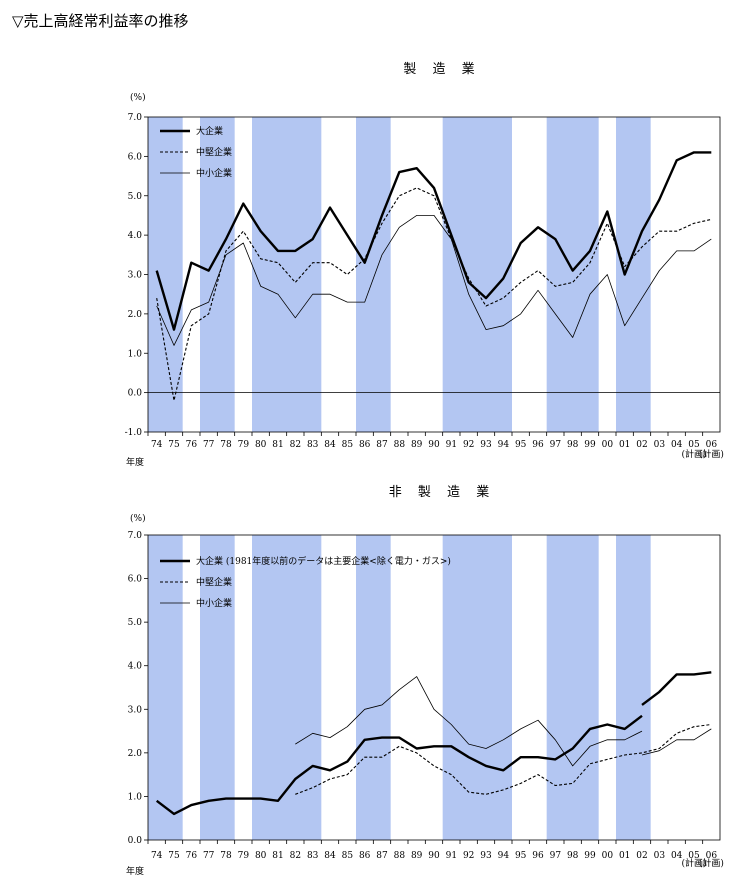  What do you see at coordinates (134, 433) in the screenshot?
I see `y-tick-label: -1.0` at bounding box center [134, 433].